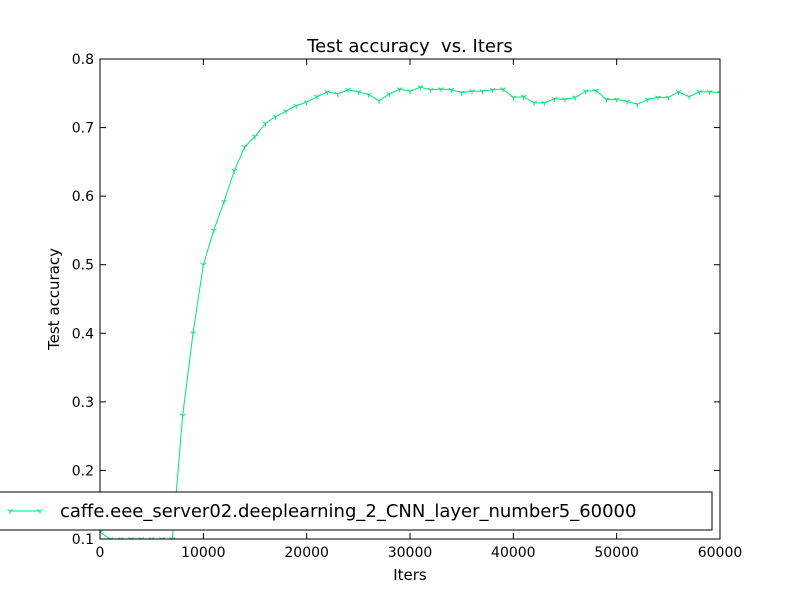 The image size is (800, 600). Describe the element at coordinates (83, 300) in the screenshot. I see `y-tick-labels: 0.1 0.2 0.3 0.4 0.5 0.6 0.7 0.8` at that location.